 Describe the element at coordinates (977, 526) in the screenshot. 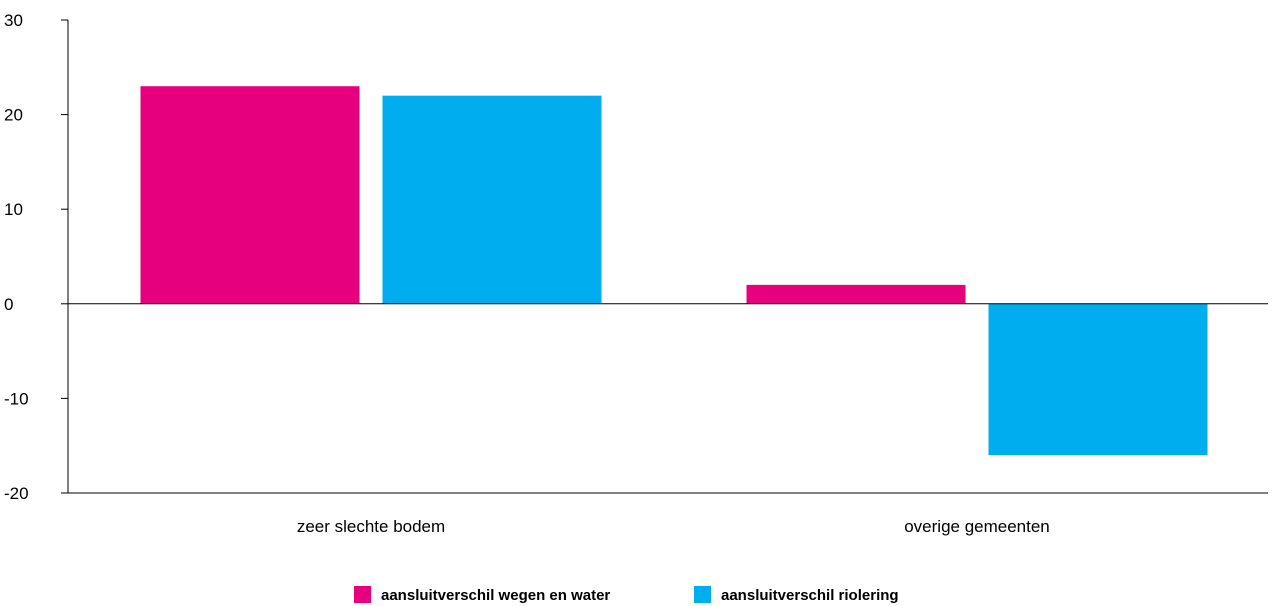

I see `category-label: overige gemeenten` at that location.